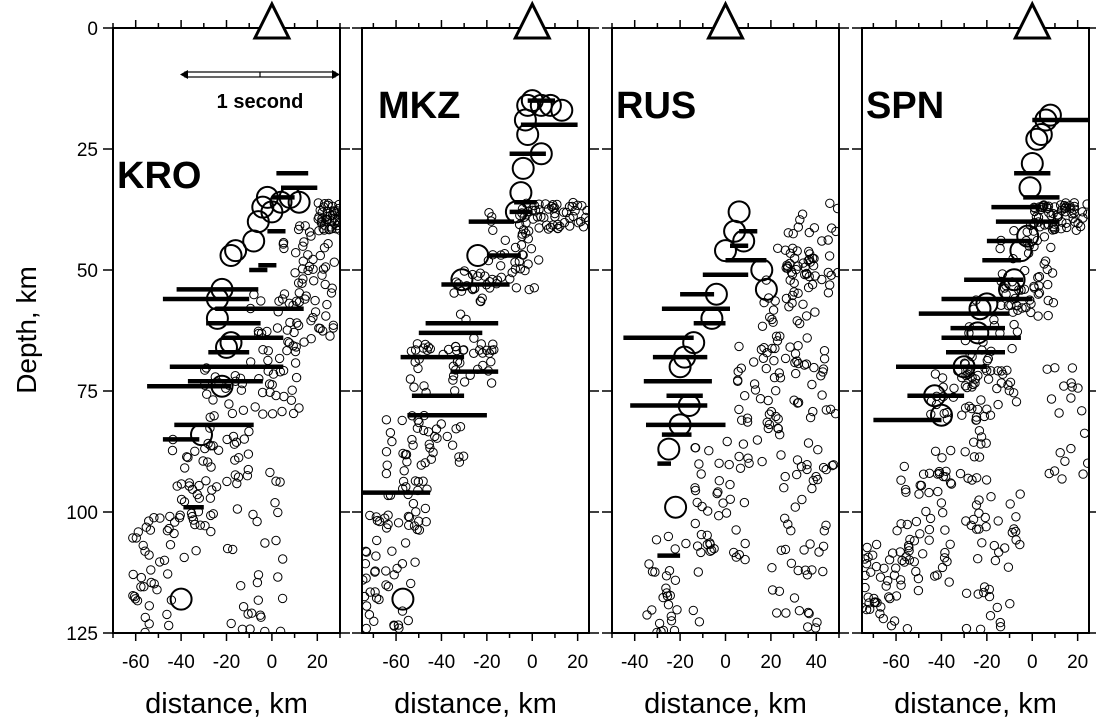  What do you see at coordinates (395, 662) in the screenshot?
I see `x-tick-label: -60` at bounding box center [395, 662].